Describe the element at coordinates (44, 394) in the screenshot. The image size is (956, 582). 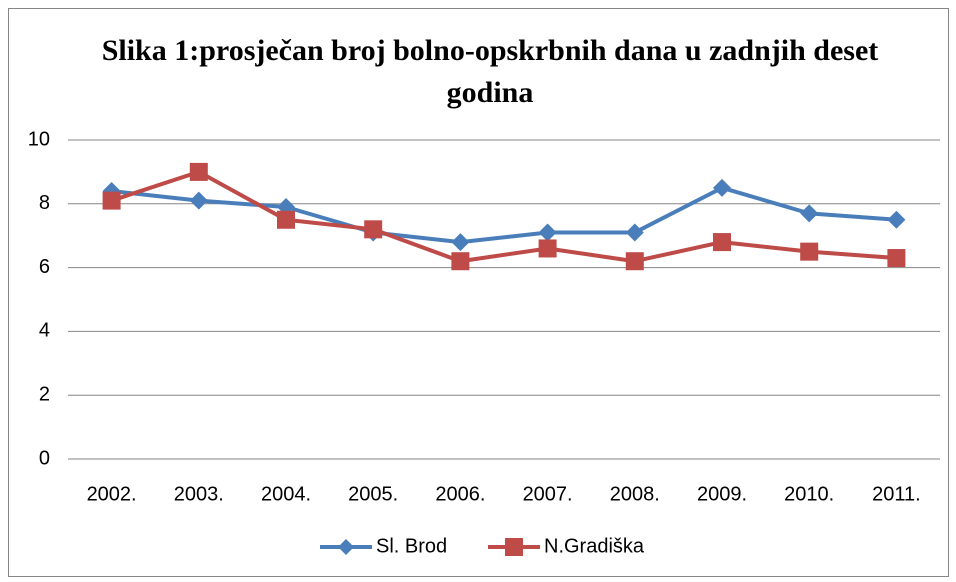
I see `y-tick-label: 2` at that location.